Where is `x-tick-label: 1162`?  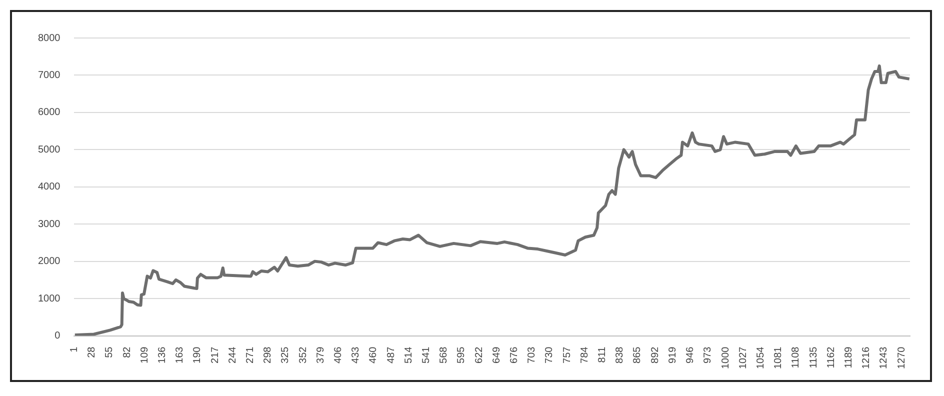 x-tick-label: 1162 is located at coordinates (831, 357).